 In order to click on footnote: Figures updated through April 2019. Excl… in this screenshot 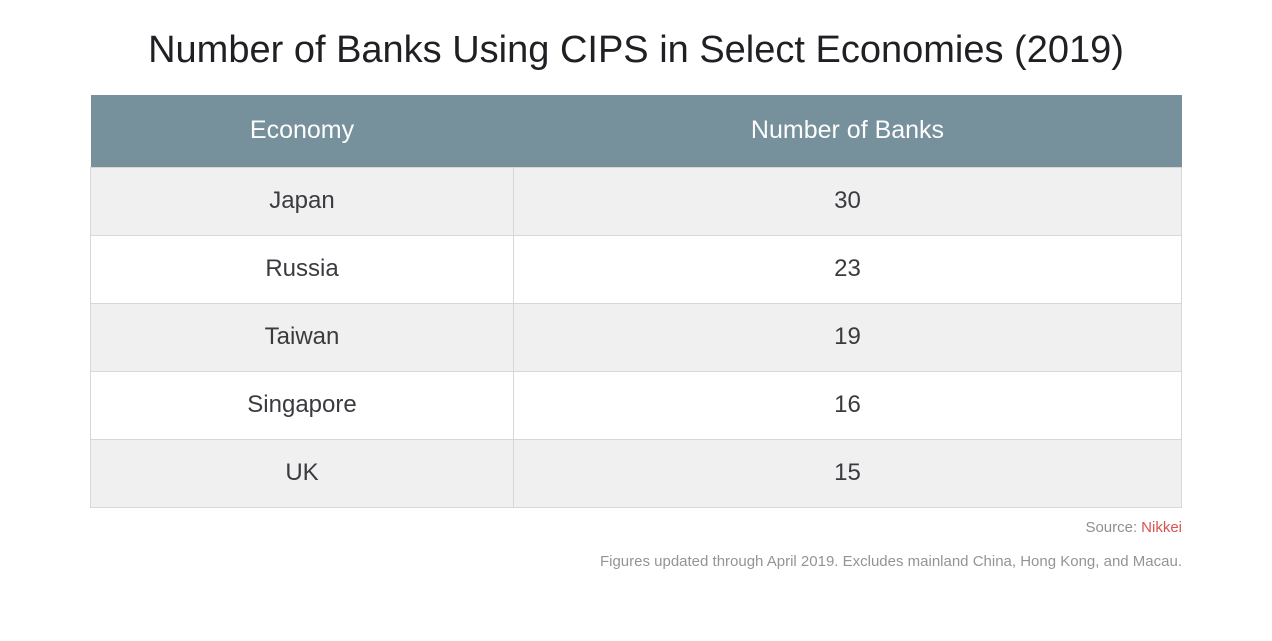, I will do `click(890, 561)`.